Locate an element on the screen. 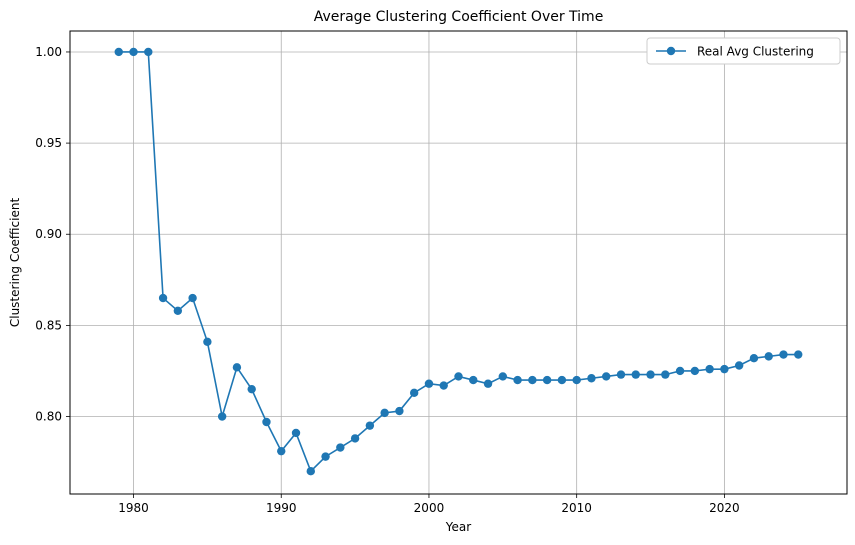  y-tick-label: 0.90 is located at coordinates (48, 234).